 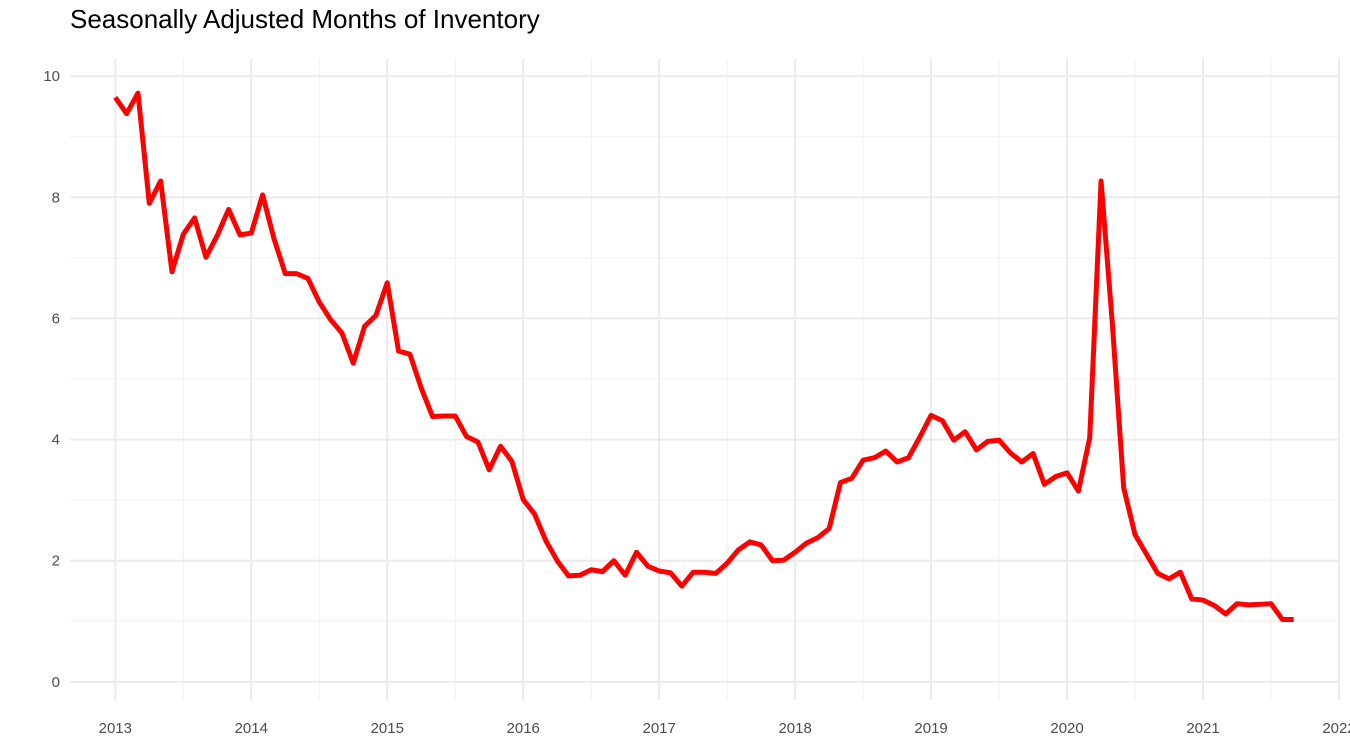 What do you see at coordinates (724, 728) in the screenshot?
I see `x-axis-tick-labels: 2013 2014 2015 2016 2017 2018 2019 2020 2021 2022` at bounding box center [724, 728].